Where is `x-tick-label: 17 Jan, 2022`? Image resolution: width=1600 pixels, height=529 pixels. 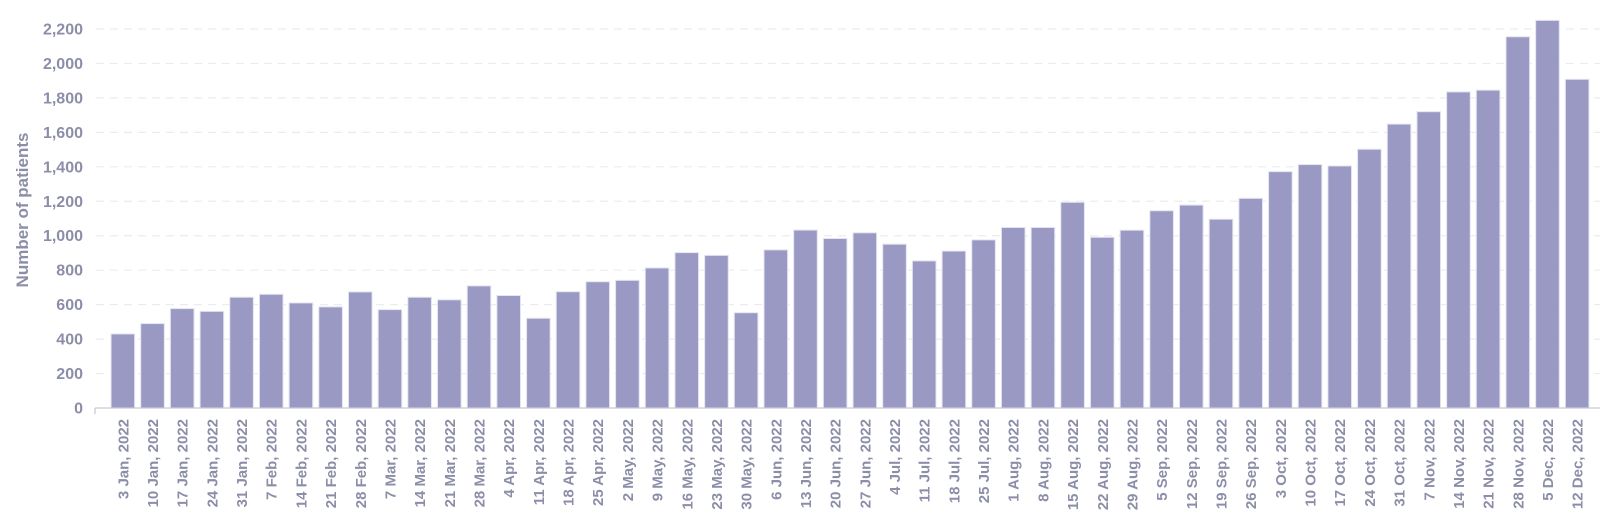 x-tick-label: 17 Jan, 2022 is located at coordinates (183, 463).